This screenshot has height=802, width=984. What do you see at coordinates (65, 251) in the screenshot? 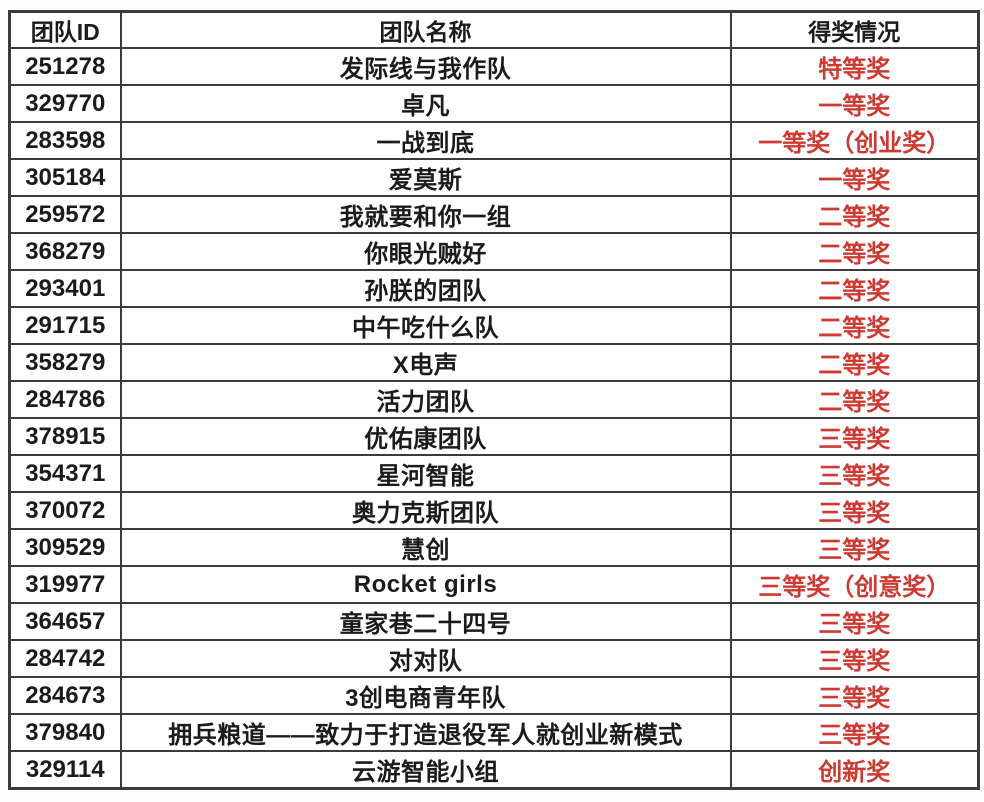
I see `team-id-cell: 368279` at bounding box center [65, 251].